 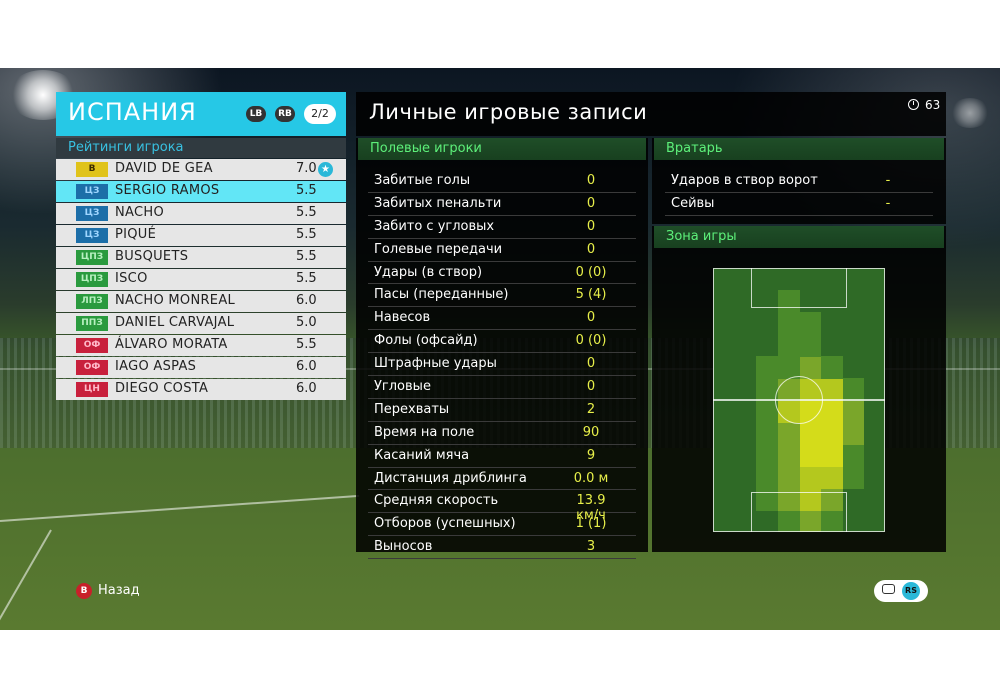 I want to click on player-row: ЦЗ PIQUÉ 5.5, so click(x=201, y=235).